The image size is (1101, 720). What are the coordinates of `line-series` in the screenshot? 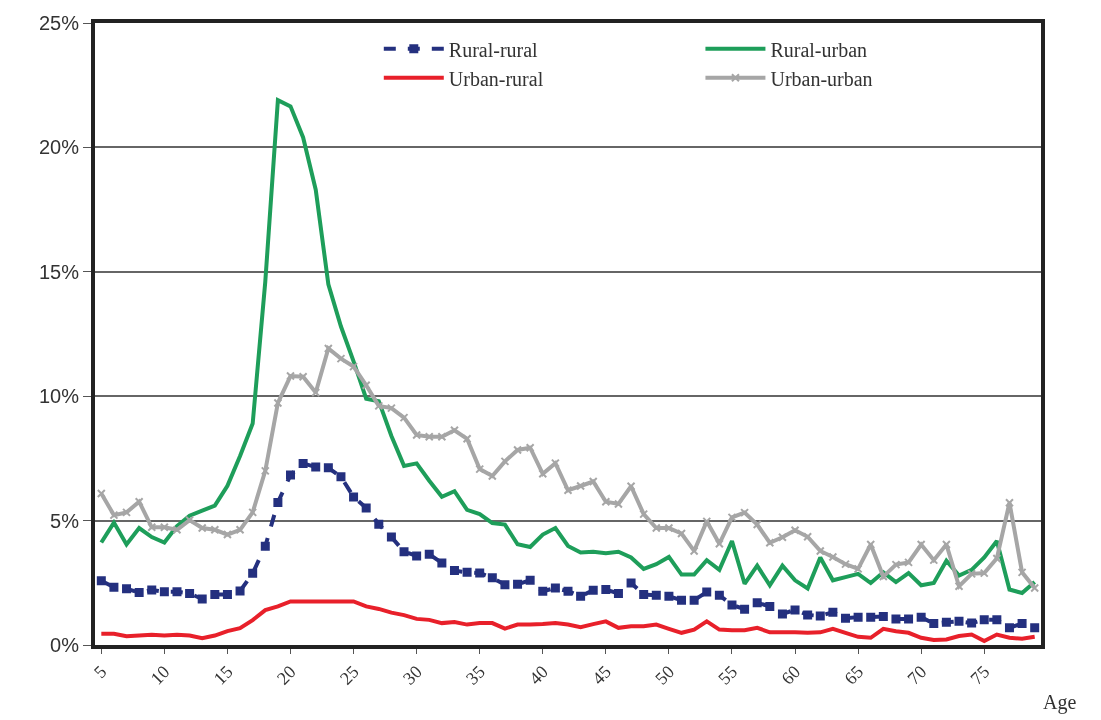 It's located at (568, 621).